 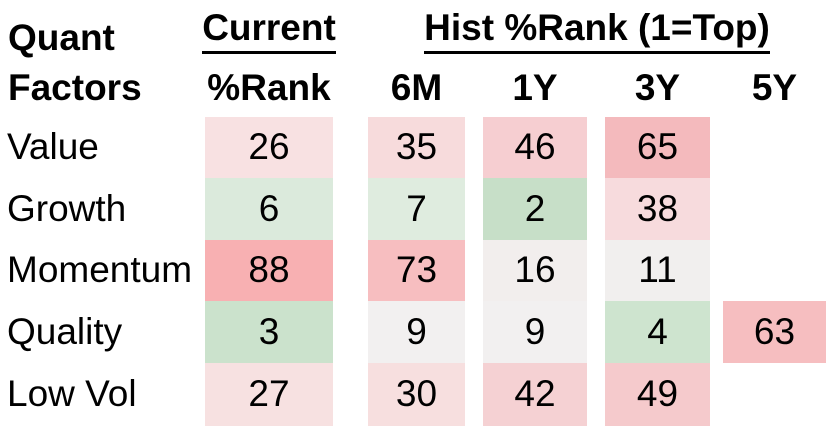 What do you see at coordinates (535, 270) in the screenshot?
I see `heatmap-cell: 16` at bounding box center [535, 270].